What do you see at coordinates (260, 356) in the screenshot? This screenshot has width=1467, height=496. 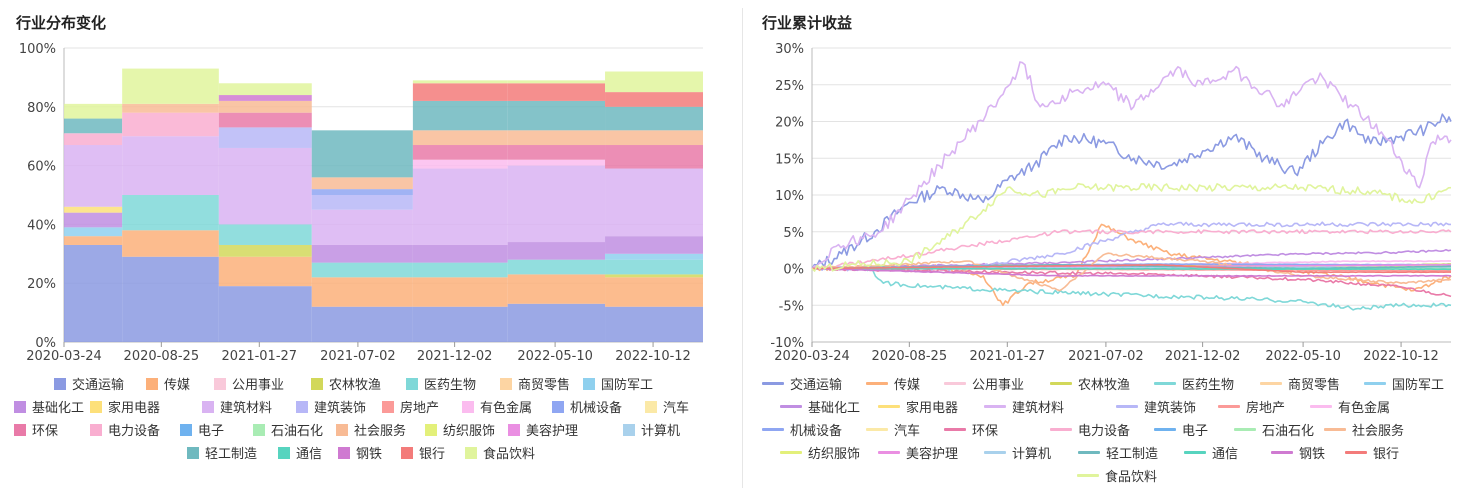 I see `x-tick-label: 2021-01-27` at bounding box center [260, 356].